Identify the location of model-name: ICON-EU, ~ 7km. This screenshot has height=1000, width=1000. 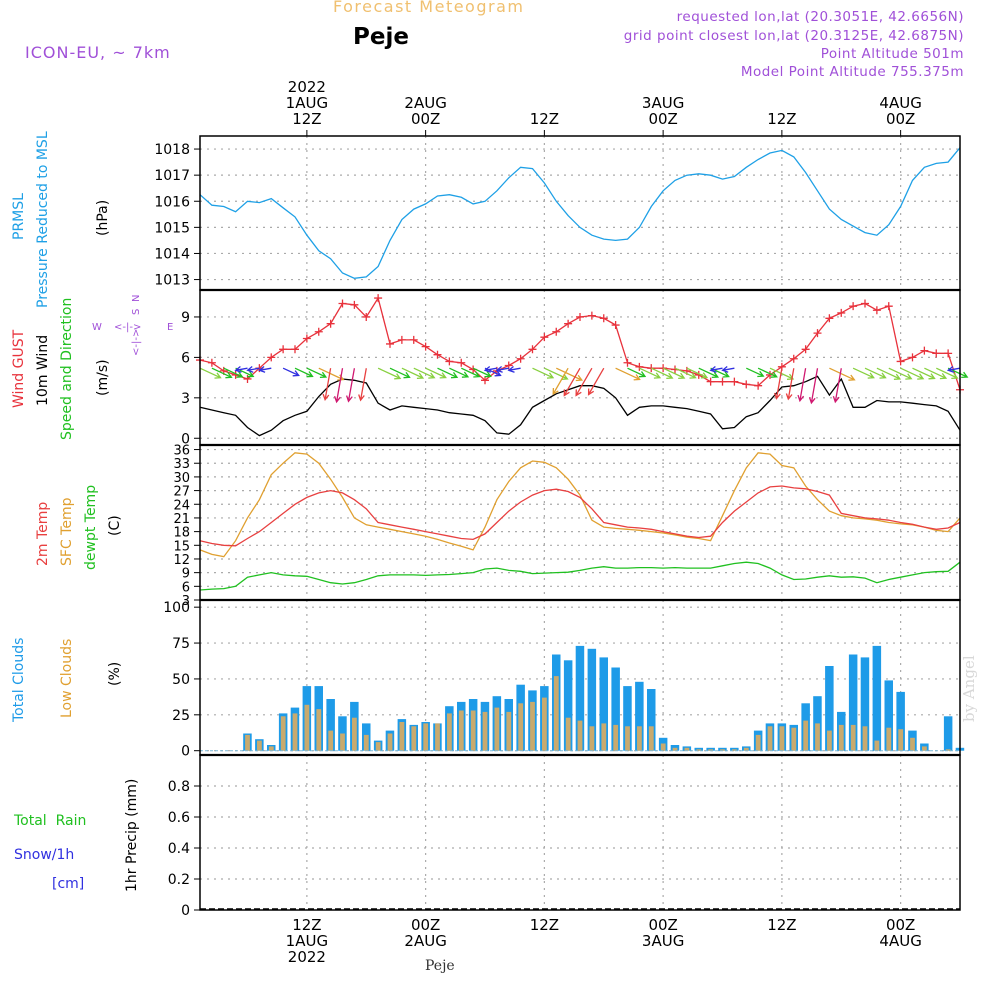
(98, 52).